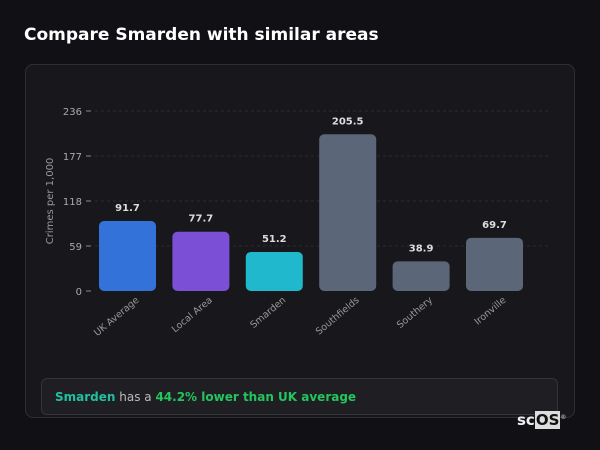 The height and width of the screenshot is (450, 600). What do you see at coordinates (127, 256) in the screenshot?
I see `bar-uk-average` at bounding box center [127, 256].